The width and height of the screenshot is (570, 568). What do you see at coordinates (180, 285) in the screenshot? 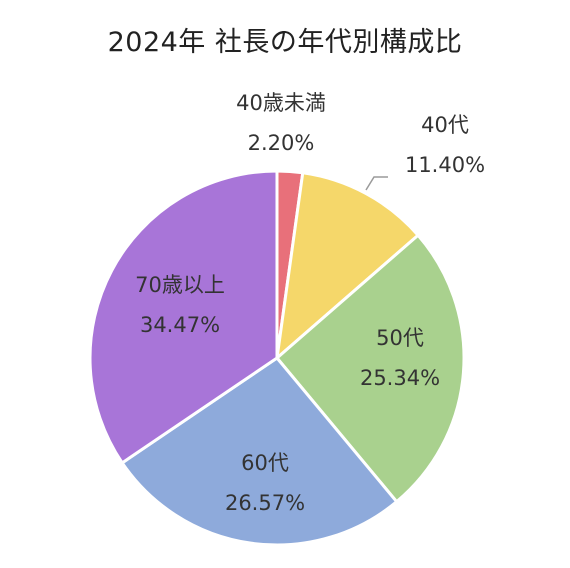
I see `slice-label-5: 70歳以上` at bounding box center [180, 285].